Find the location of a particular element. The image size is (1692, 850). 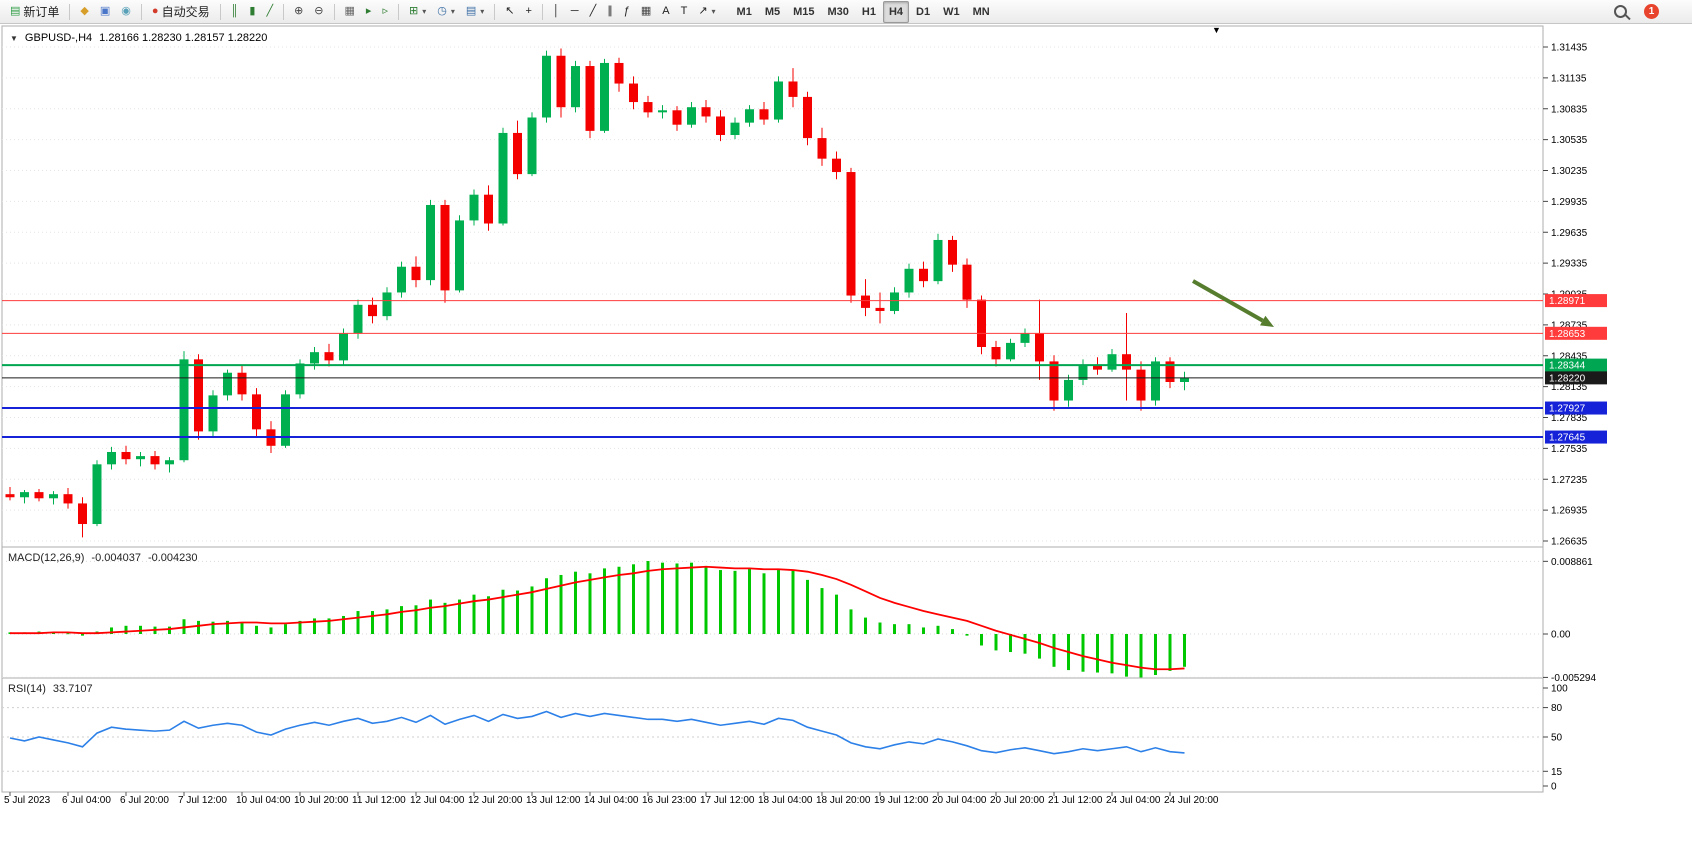

macd-signal-line is located at coordinates (597, 618).